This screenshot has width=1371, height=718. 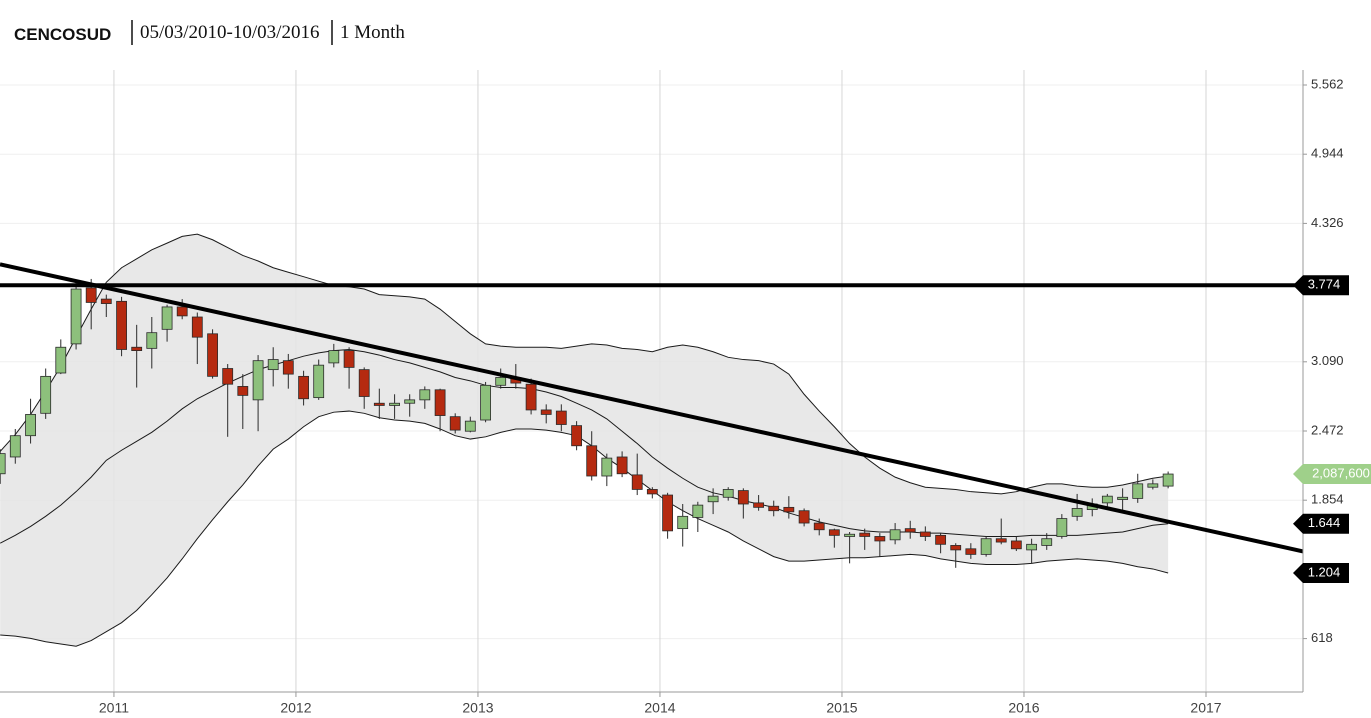 I want to click on y-tick-label: 2.472, so click(x=1327, y=429).